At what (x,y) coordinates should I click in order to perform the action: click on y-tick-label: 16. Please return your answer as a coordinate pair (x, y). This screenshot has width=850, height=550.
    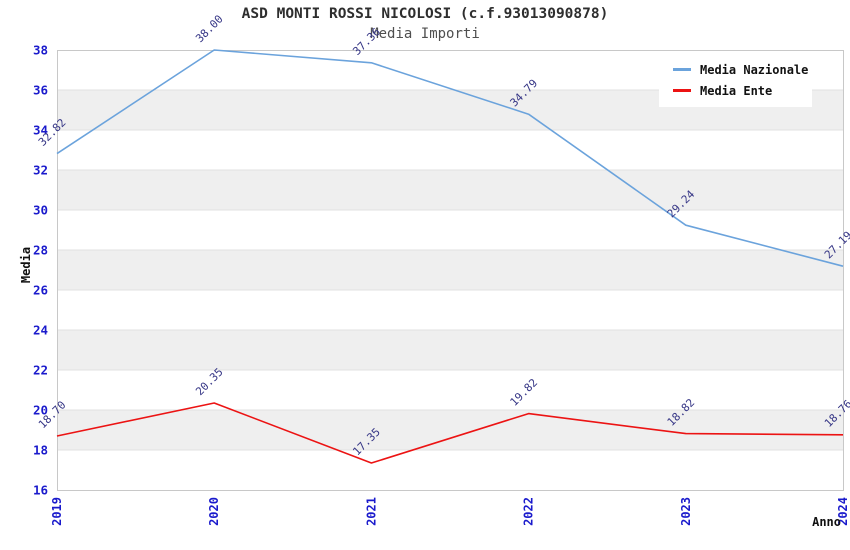
    Looking at the image, I should click on (40, 490).